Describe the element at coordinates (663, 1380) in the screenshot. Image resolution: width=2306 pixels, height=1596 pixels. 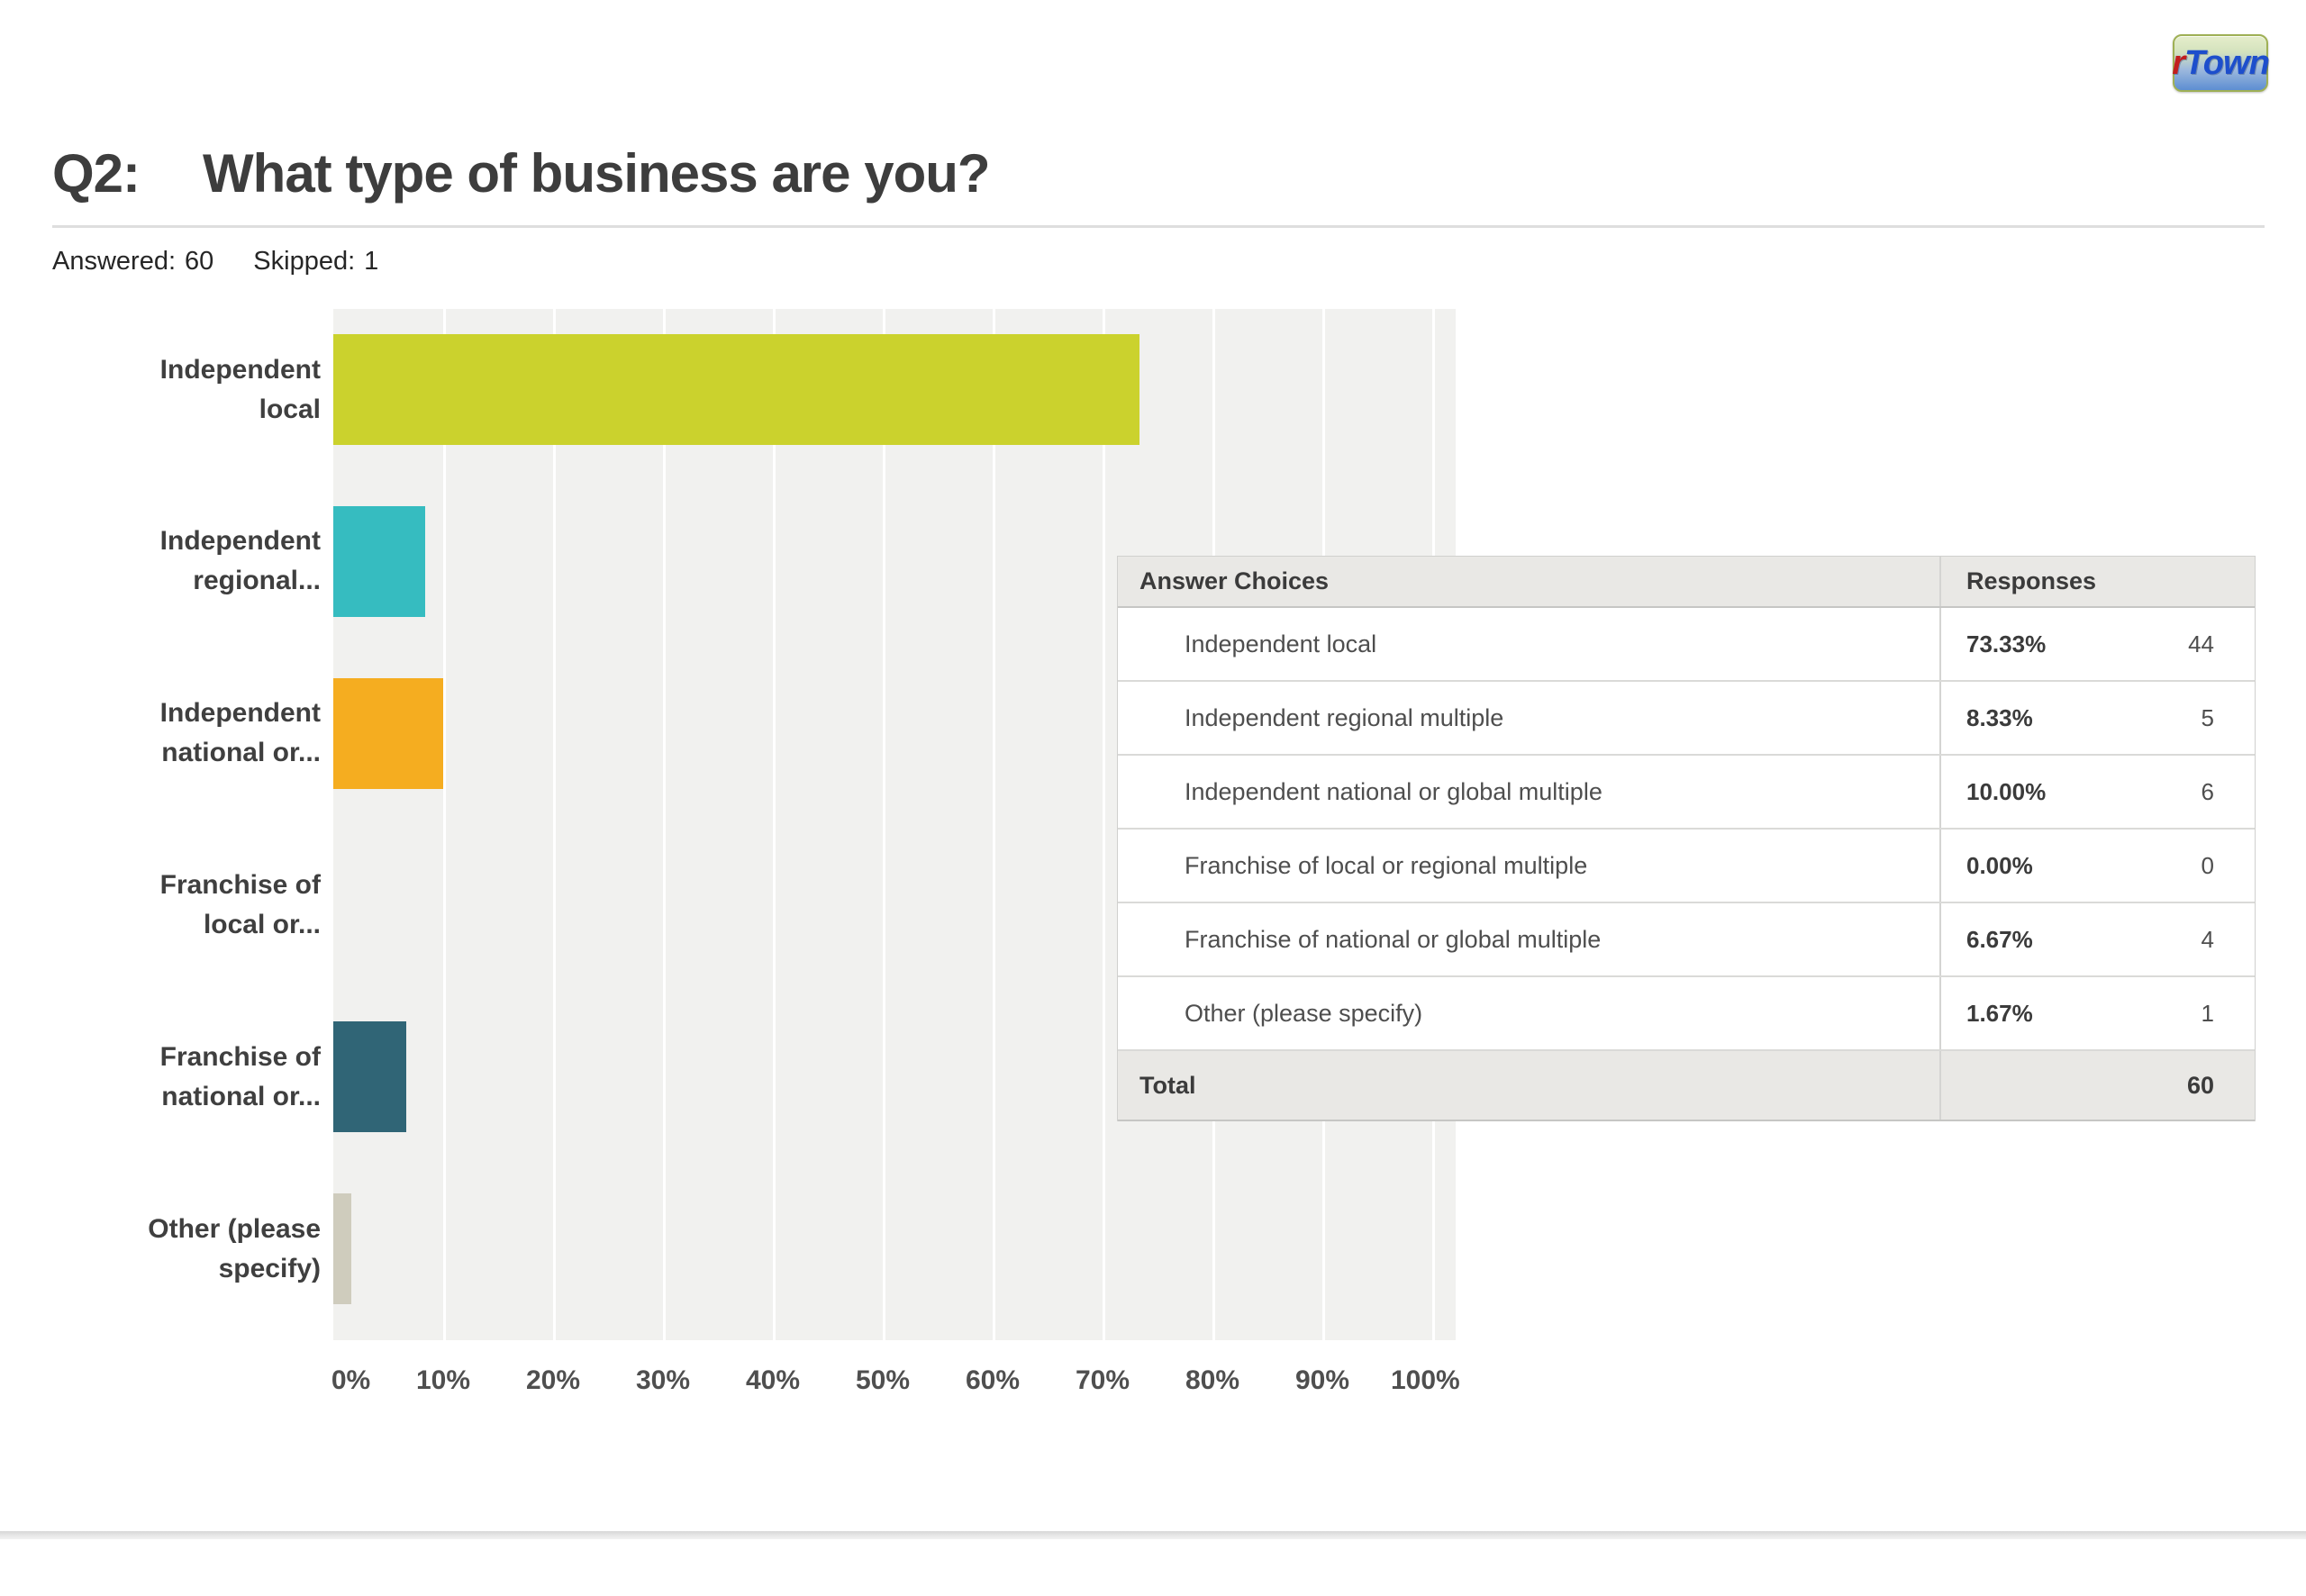
I see `x-tick-label: 30%` at that location.